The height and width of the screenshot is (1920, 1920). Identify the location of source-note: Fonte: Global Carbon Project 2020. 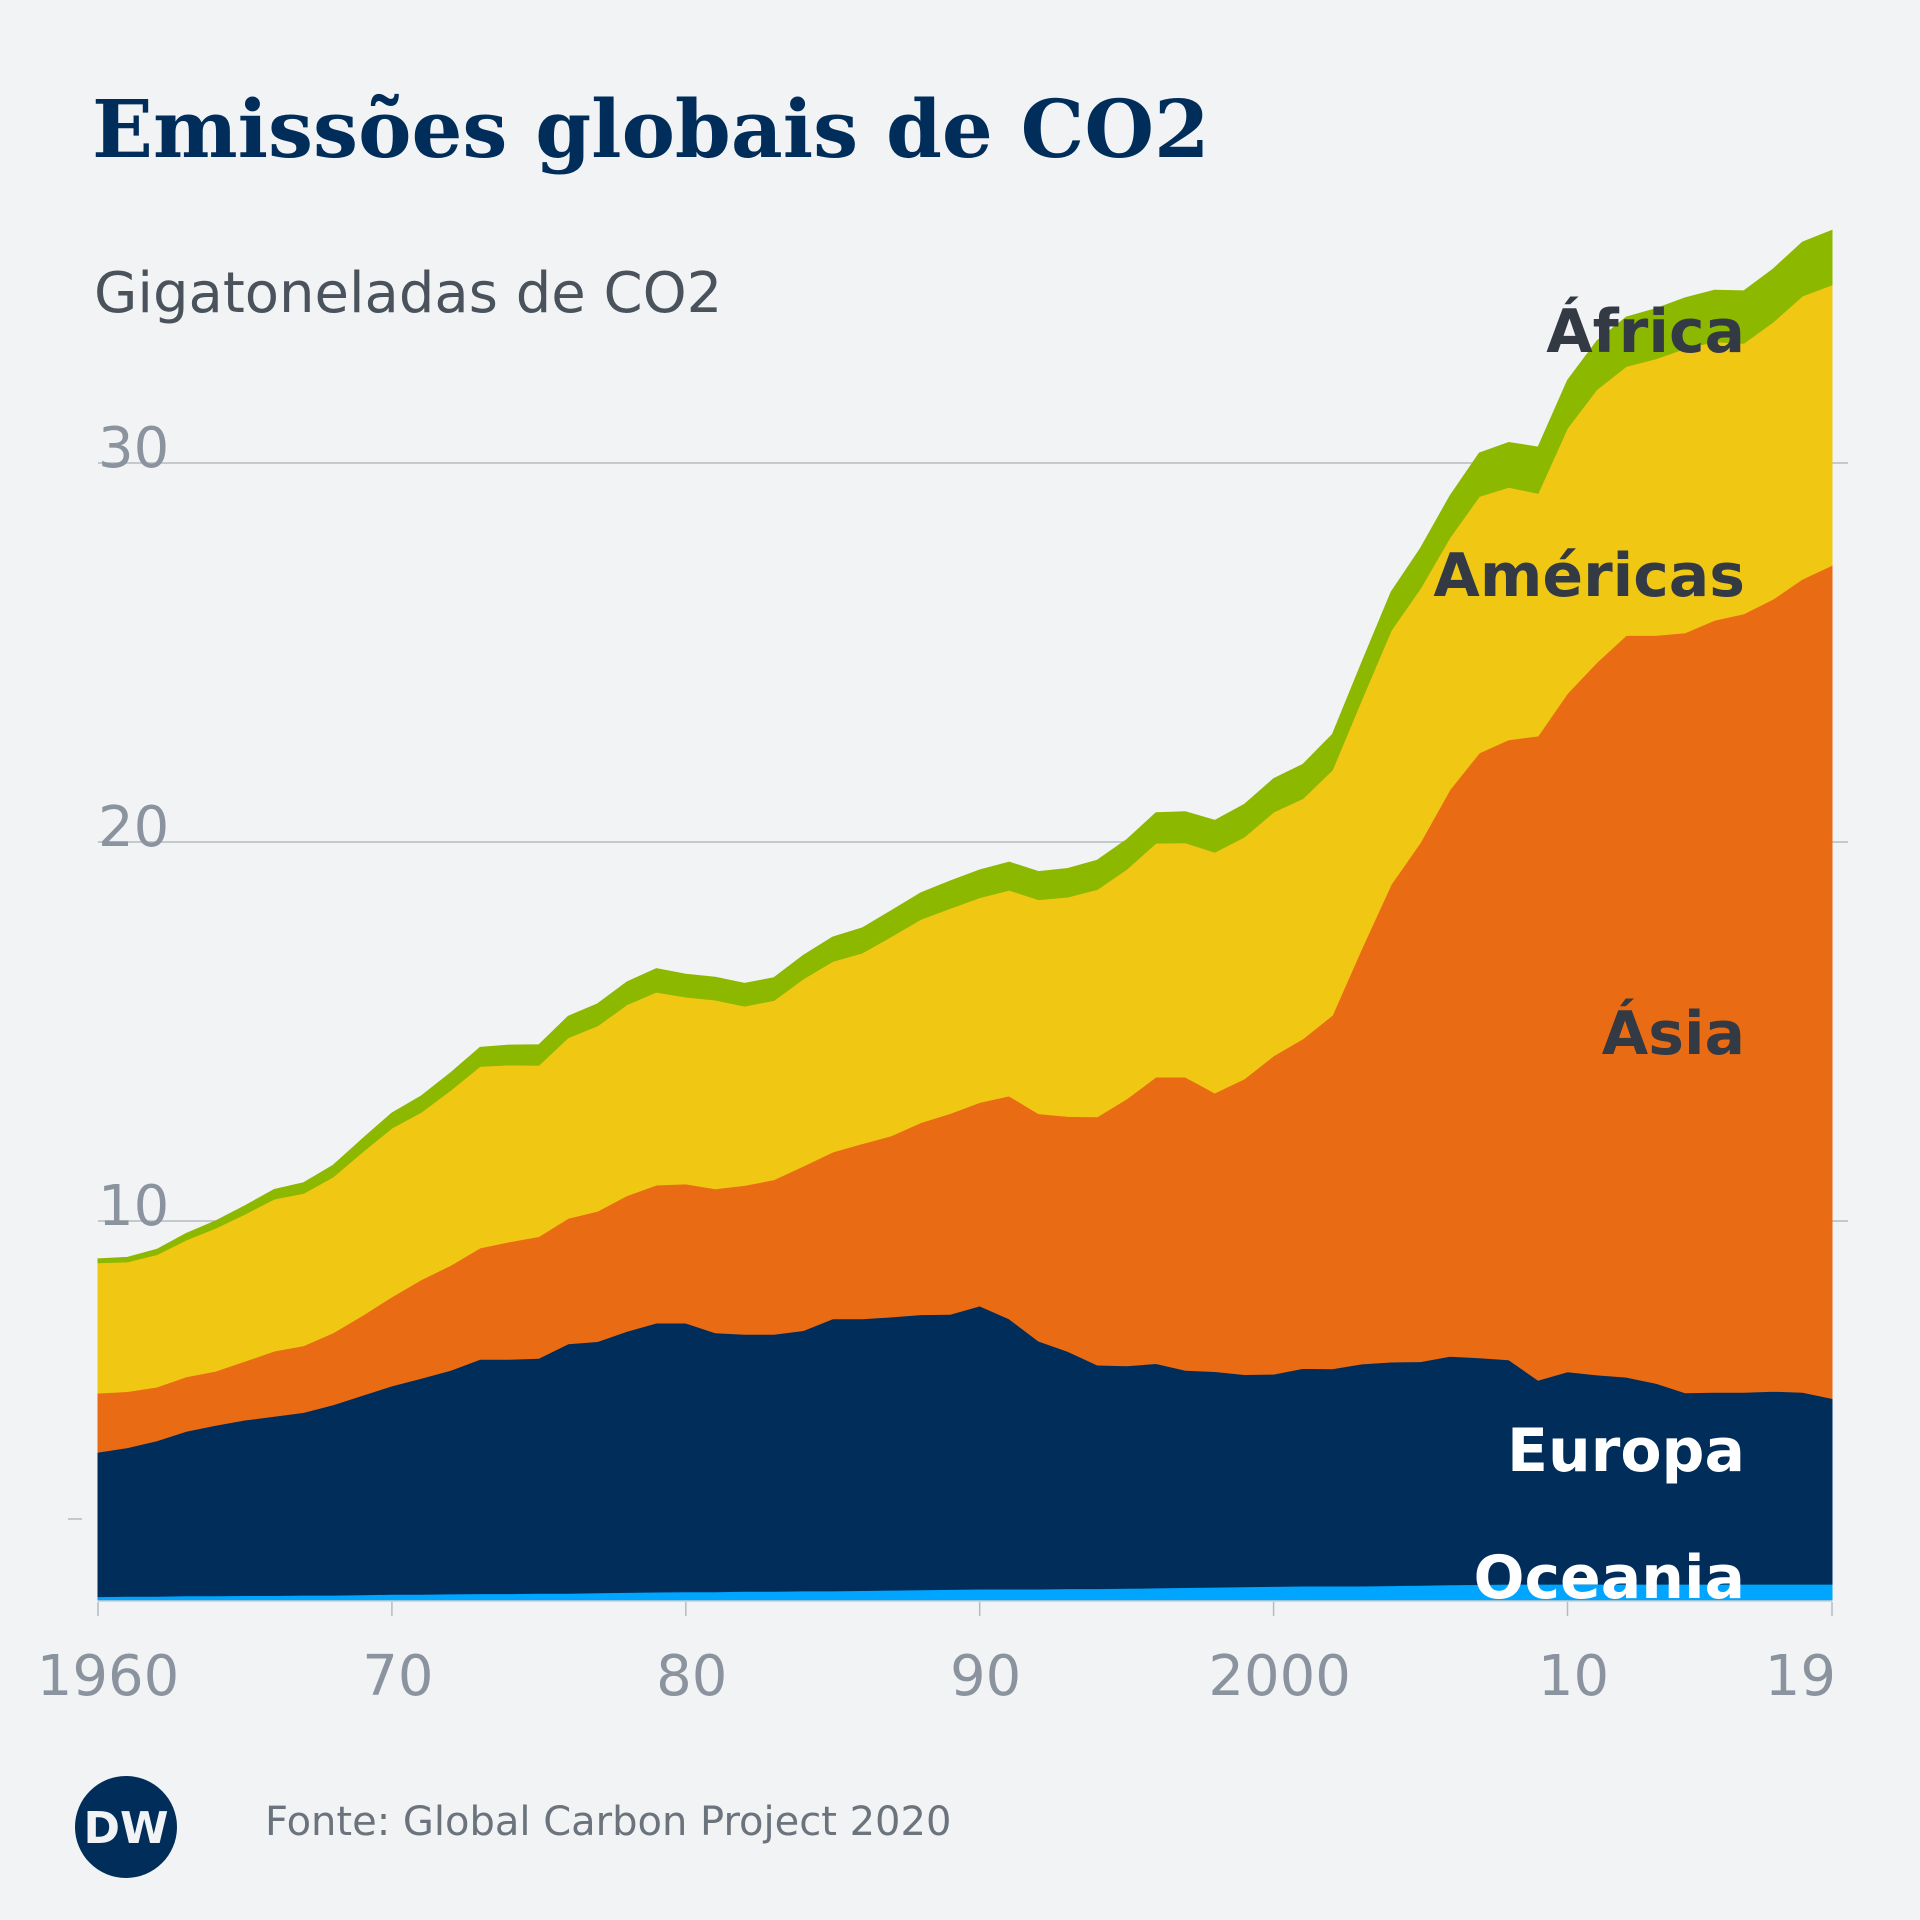
(608, 1822).